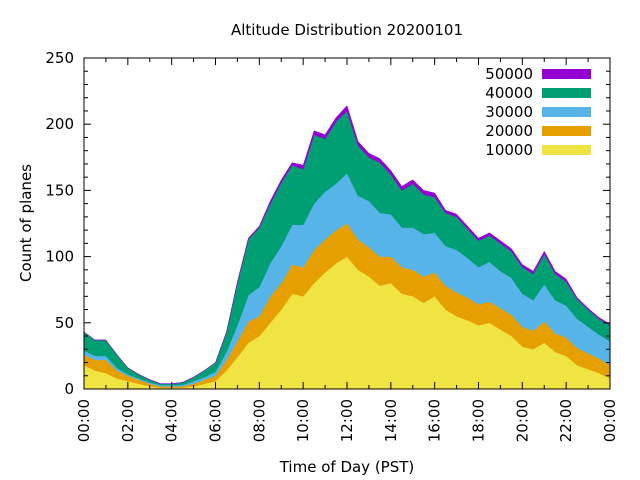  What do you see at coordinates (347, 420) in the screenshot?
I see `x-tick-label: 12:00` at bounding box center [347, 420].